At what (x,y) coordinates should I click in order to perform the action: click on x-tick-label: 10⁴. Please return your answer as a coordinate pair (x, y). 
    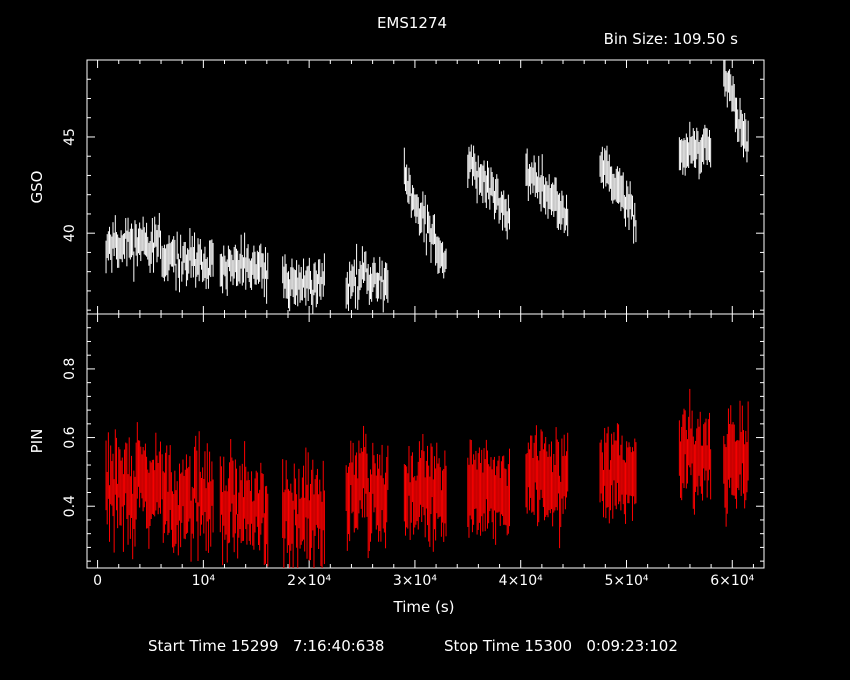
    Looking at the image, I should click on (204, 581).